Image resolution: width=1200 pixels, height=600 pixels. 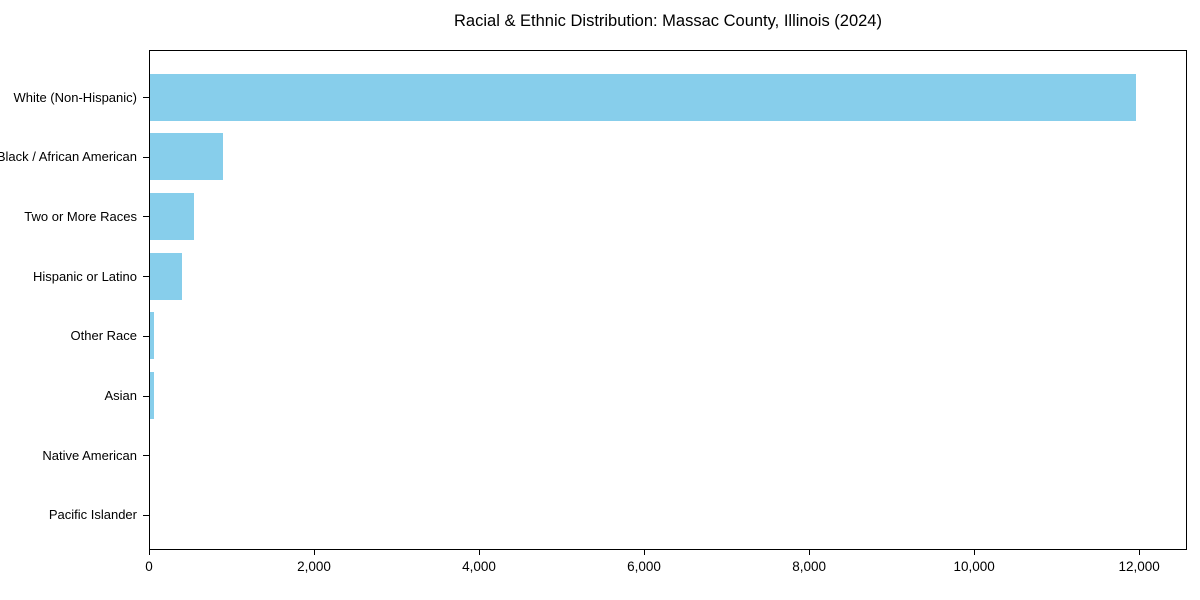 I want to click on y-axis-category-label: Black / African American, so click(x=68, y=157).